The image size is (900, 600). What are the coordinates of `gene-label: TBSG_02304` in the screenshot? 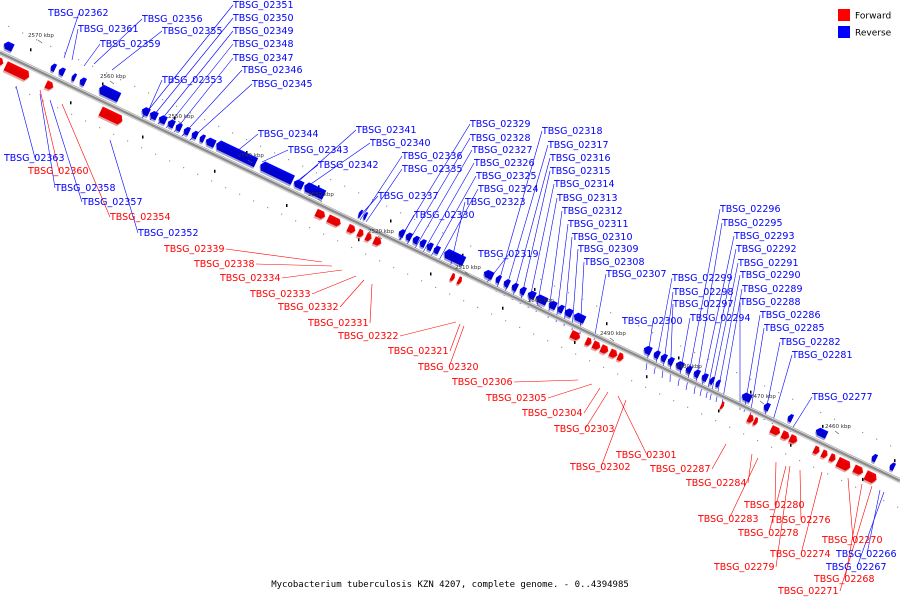 It's located at (552, 413).